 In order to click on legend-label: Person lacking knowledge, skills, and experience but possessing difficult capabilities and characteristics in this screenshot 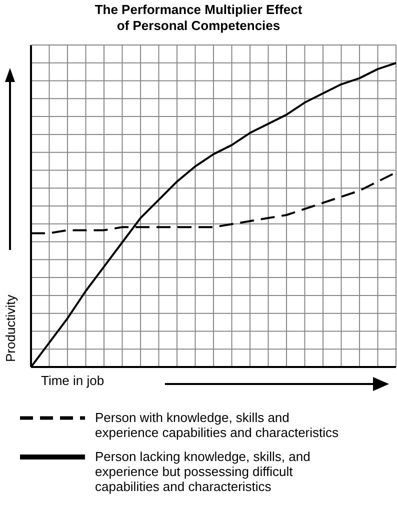, I will do `click(202, 471)`.